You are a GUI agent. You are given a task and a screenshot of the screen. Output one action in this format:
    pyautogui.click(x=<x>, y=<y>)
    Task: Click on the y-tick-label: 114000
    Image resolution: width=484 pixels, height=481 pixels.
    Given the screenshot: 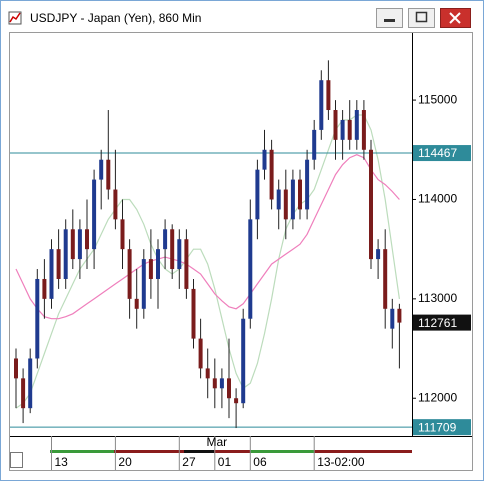 What is the action you would take?
    pyautogui.click(x=437, y=199)
    